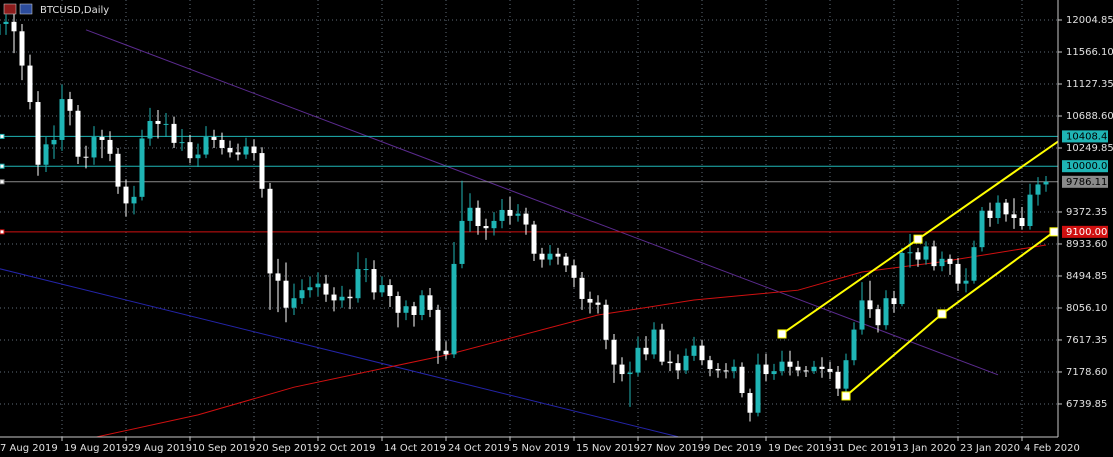 Image resolution: width=1113 pixels, height=457 pixels. What do you see at coordinates (864, 448) in the screenshot?
I see `x-tick-label: 31 Dec 2019` at bounding box center [864, 448].